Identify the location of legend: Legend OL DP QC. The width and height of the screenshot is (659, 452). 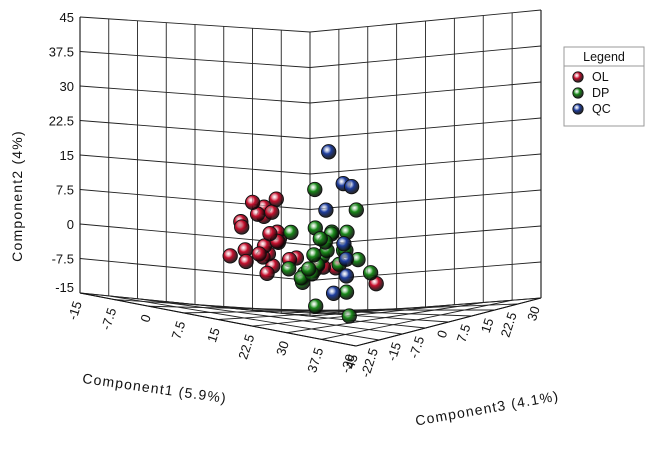
(604, 86).